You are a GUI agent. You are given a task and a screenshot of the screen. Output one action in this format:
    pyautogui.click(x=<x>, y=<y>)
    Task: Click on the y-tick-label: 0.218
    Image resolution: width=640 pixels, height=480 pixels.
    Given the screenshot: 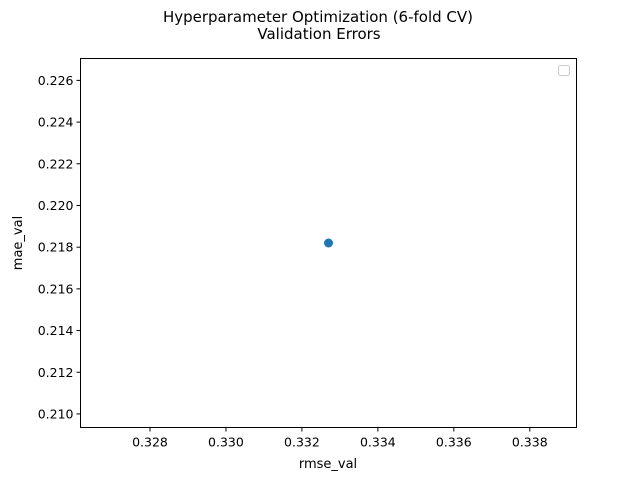 What is the action you would take?
    pyautogui.click(x=56, y=247)
    